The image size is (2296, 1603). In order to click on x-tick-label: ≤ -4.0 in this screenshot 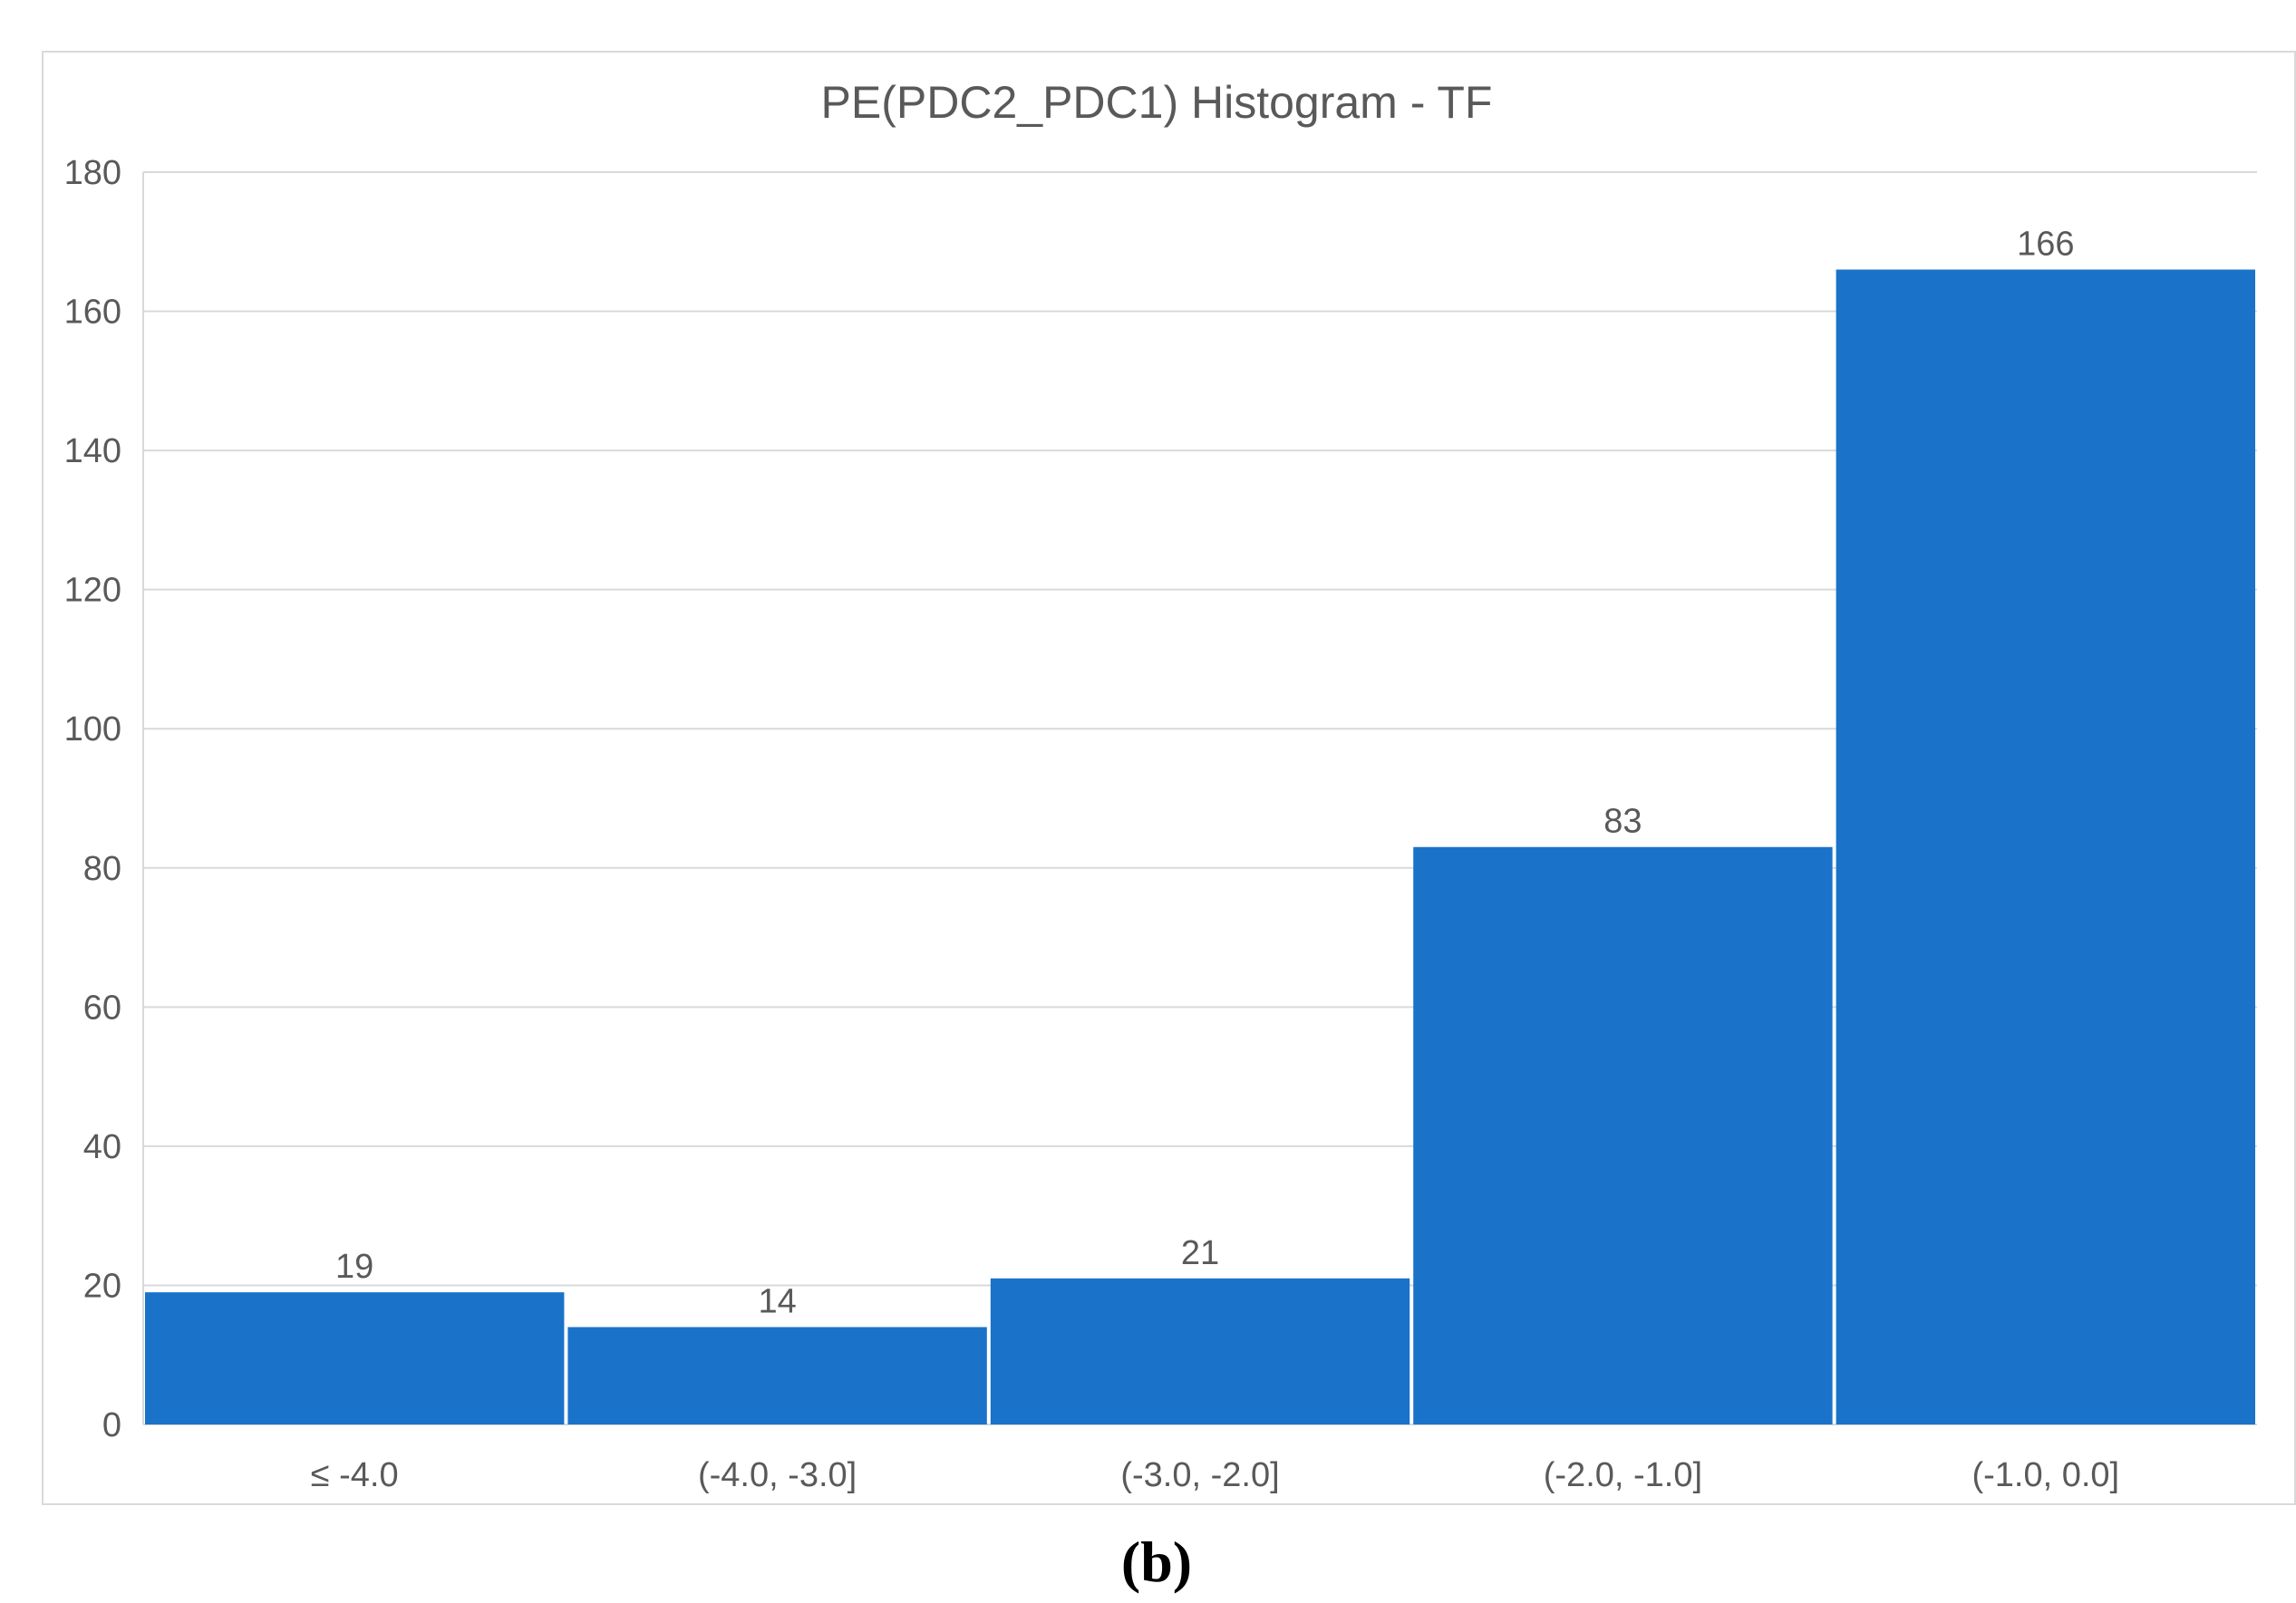, I will do `click(355, 1475)`.